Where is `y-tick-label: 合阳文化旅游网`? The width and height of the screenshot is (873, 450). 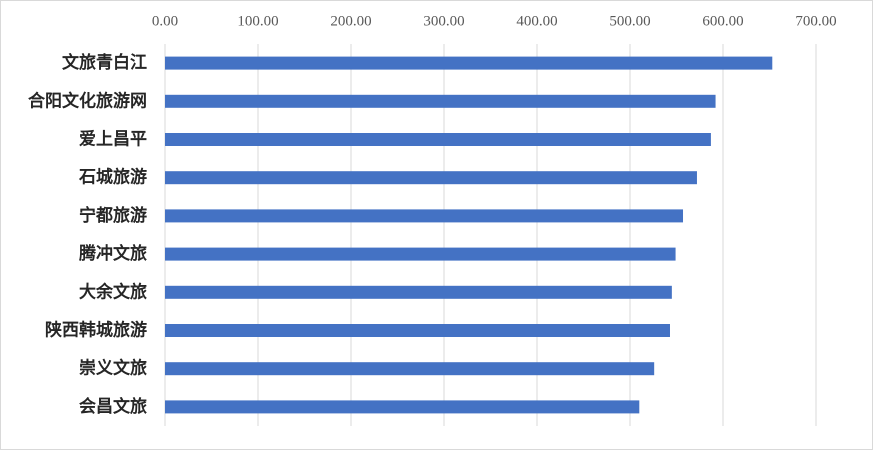 y-tick-label: 合阳文化旅游网 is located at coordinates (87, 100).